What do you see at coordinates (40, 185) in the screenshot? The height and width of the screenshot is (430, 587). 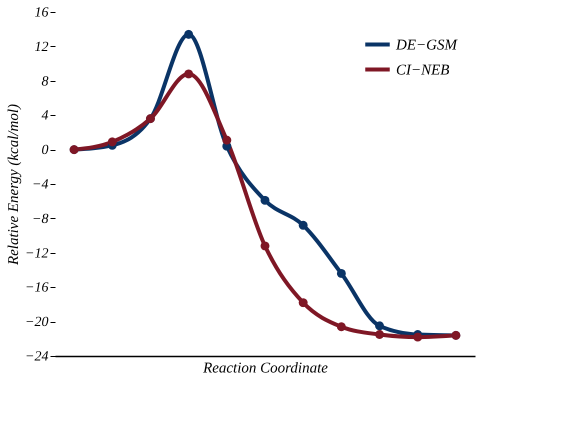 I see `y-tick-label: −4` at bounding box center [40, 185].